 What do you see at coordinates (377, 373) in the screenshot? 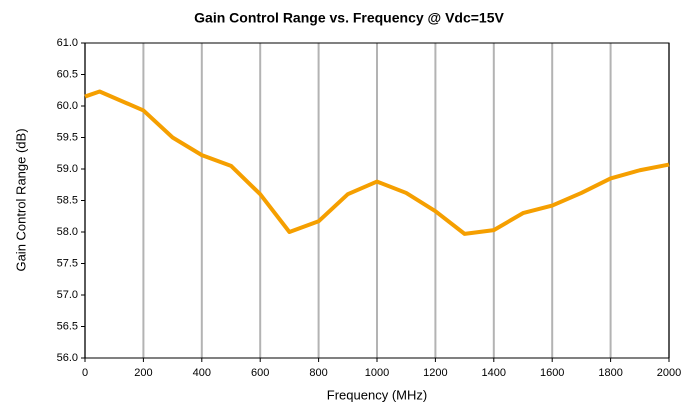
I see `x-tick-label: 1000` at bounding box center [377, 373].